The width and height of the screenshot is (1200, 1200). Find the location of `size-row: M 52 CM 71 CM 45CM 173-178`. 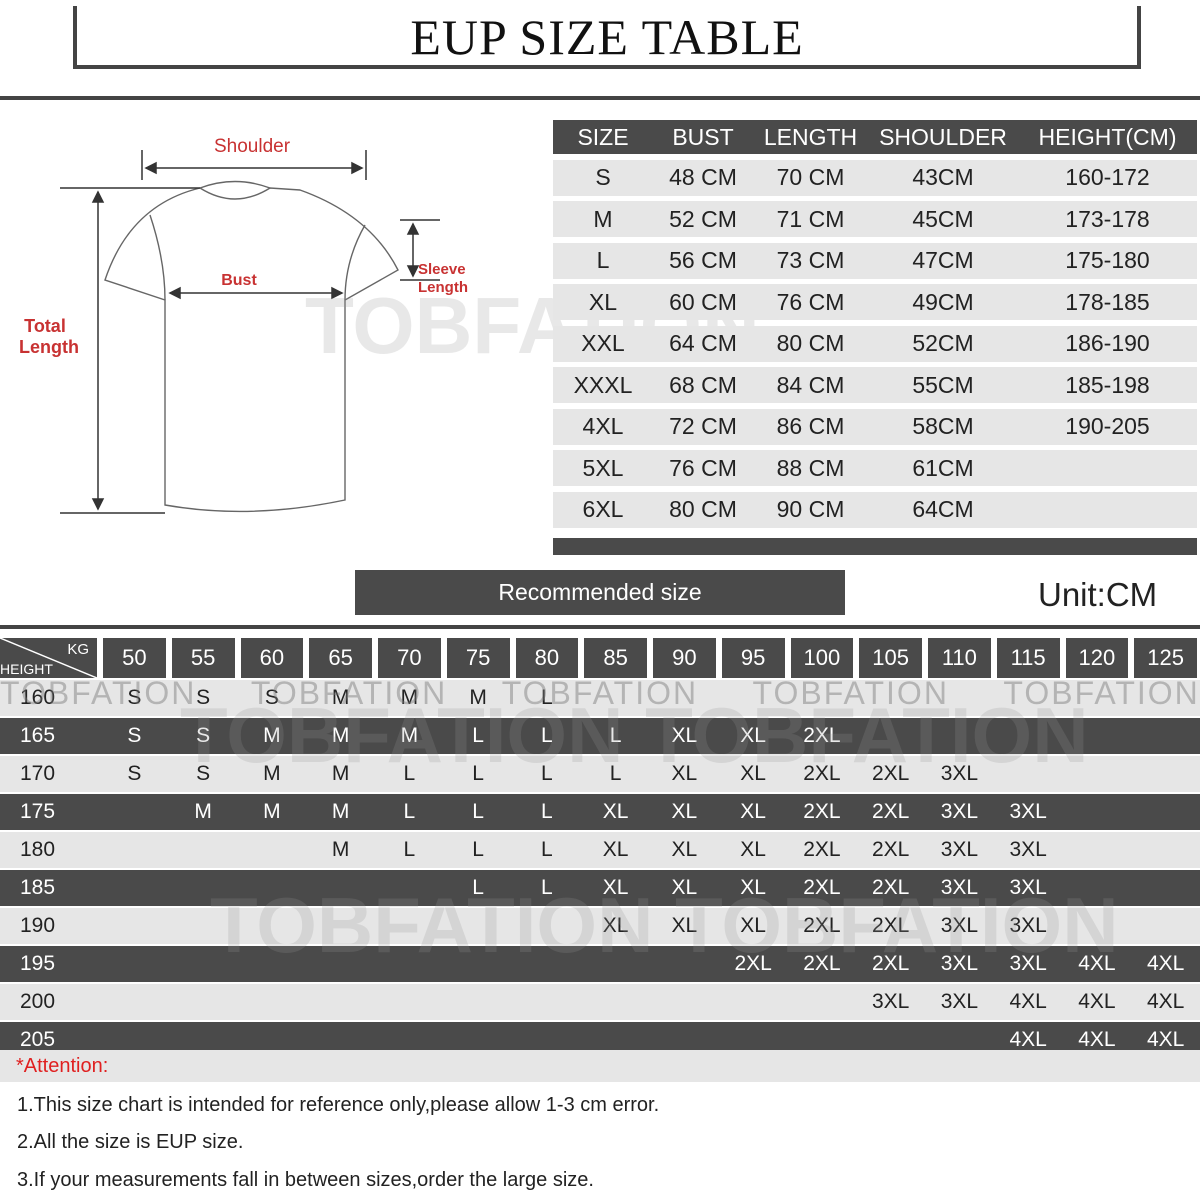

size-row: M 52 CM 71 CM 45CM 173-178 is located at coordinates (875, 219).